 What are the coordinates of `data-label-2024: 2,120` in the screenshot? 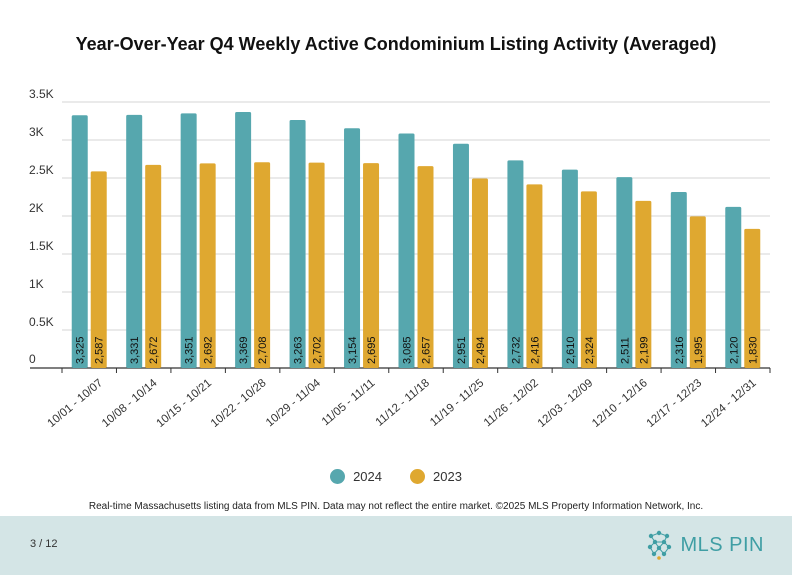 It's located at (734, 350).